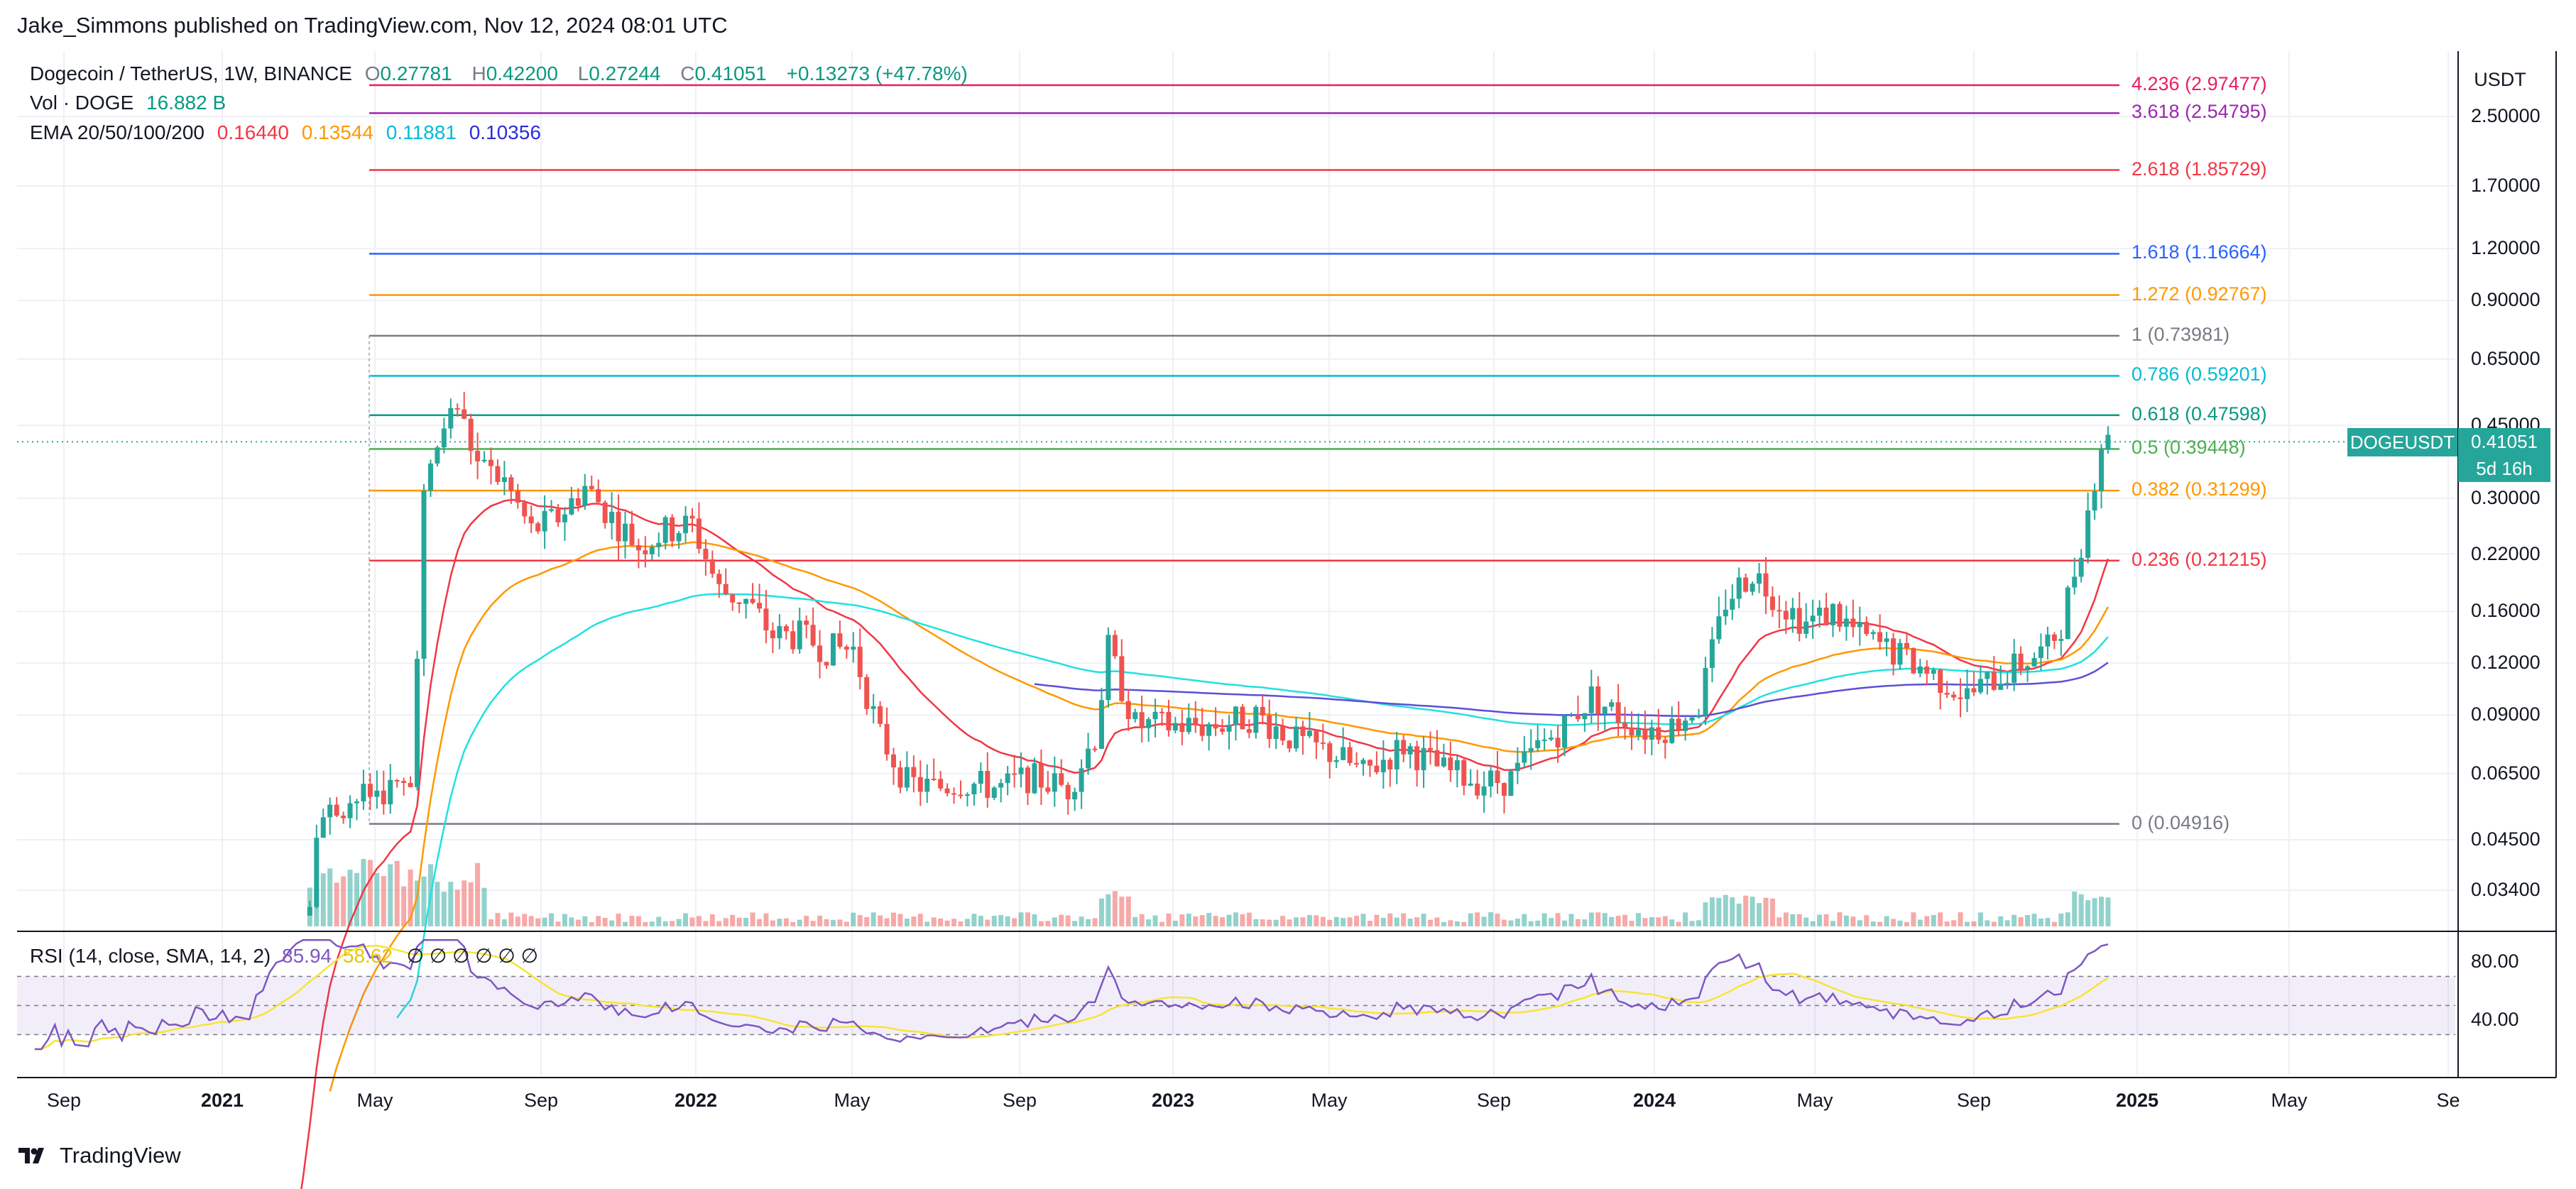 The width and height of the screenshot is (2576, 1189). Describe the element at coordinates (2505, 116) in the screenshot. I see `price-tick-label: 2.50000` at that location.